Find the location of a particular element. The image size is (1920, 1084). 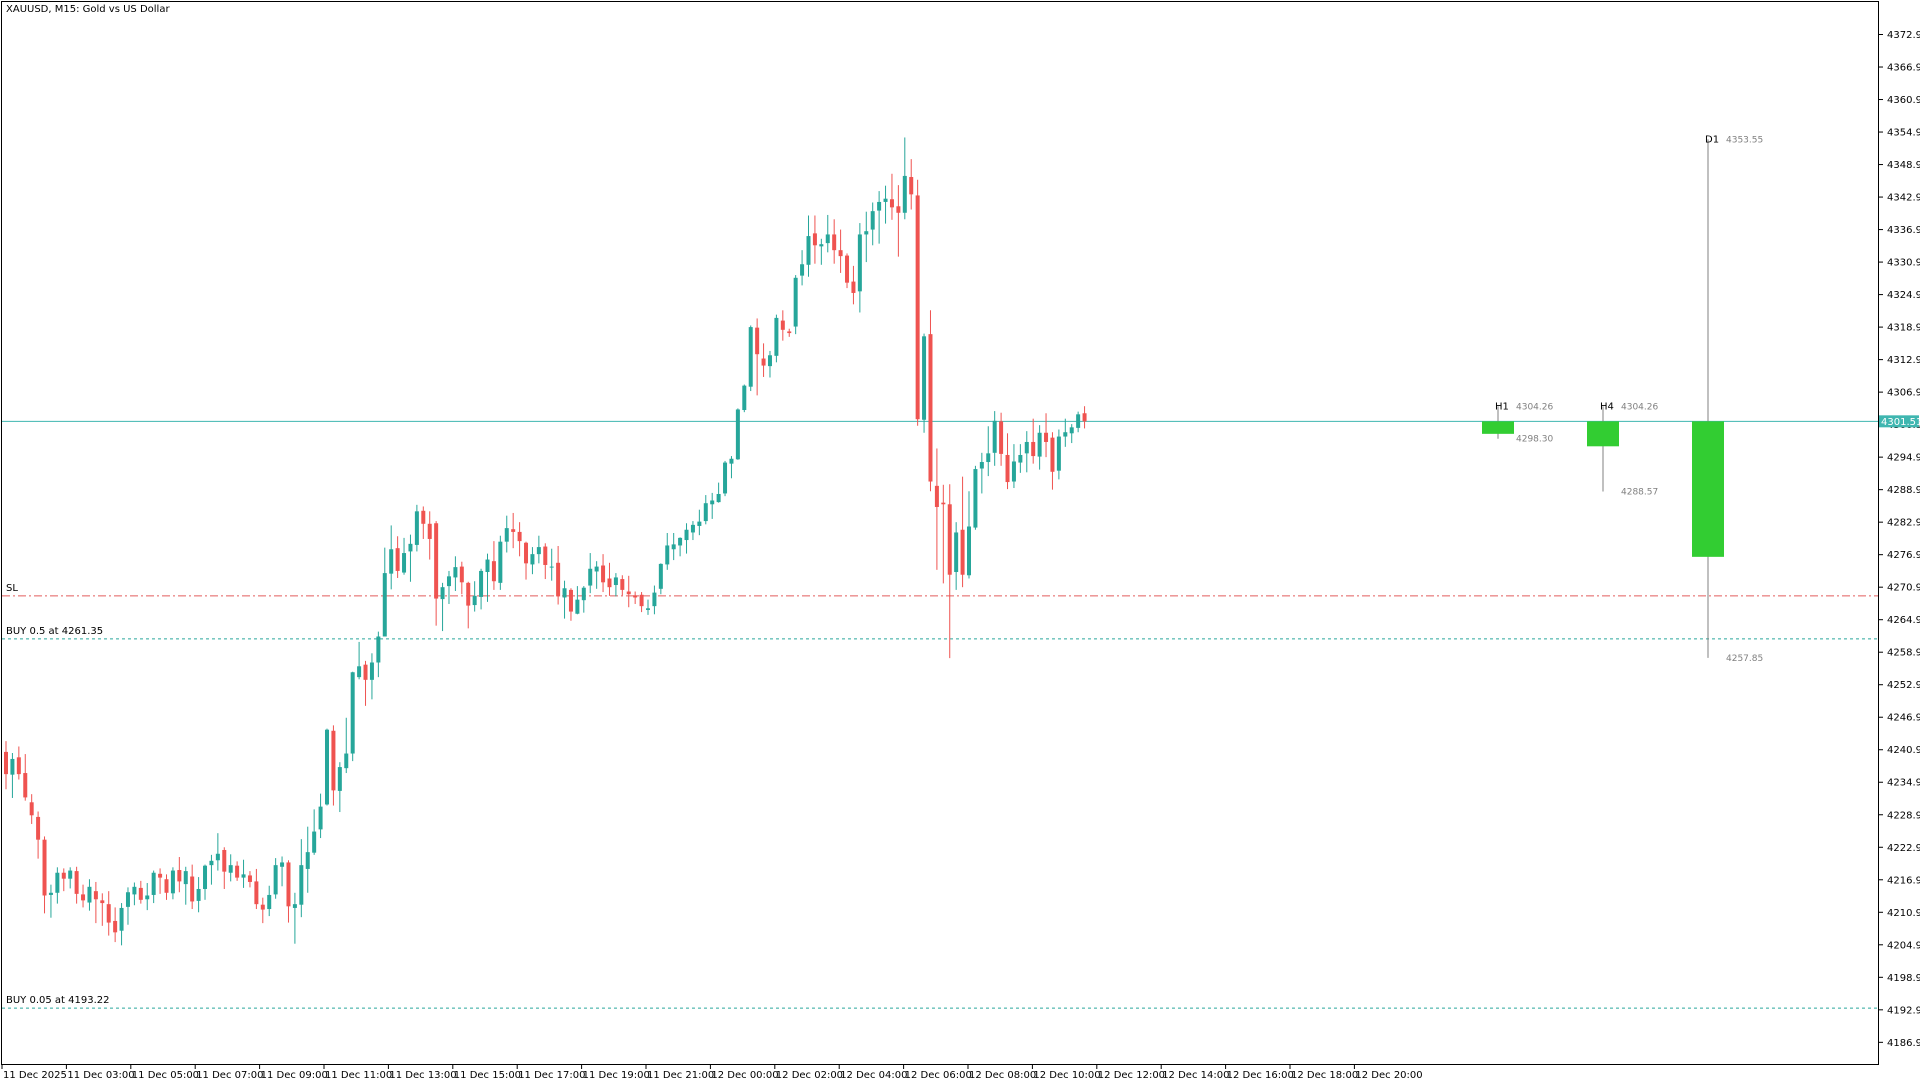

htf-low-label: 4298.30 is located at coordinates (1534, 440).